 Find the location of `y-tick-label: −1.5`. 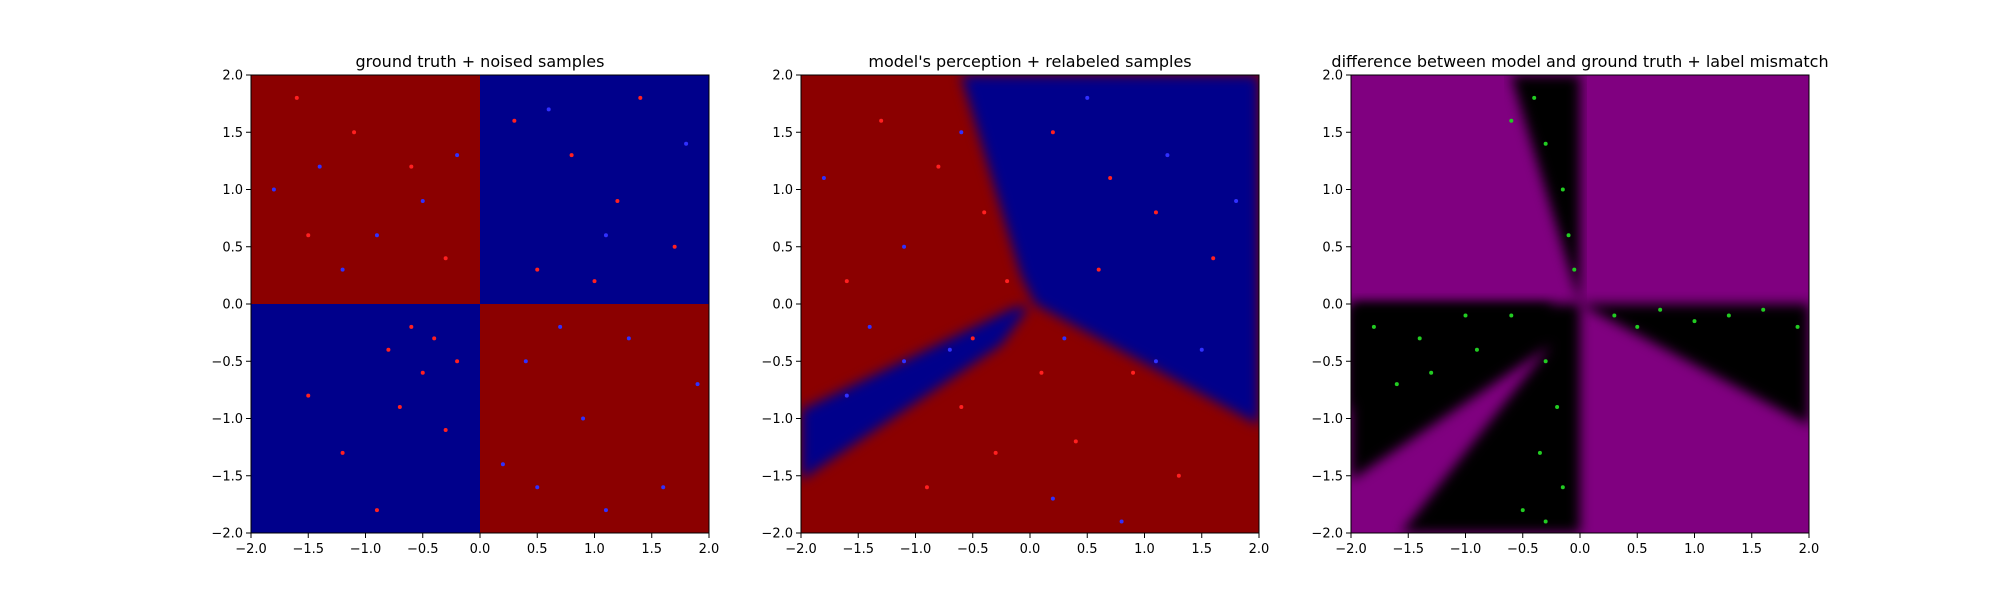

y-tick-label: −1.5 is located at coordinates (1327, 476).